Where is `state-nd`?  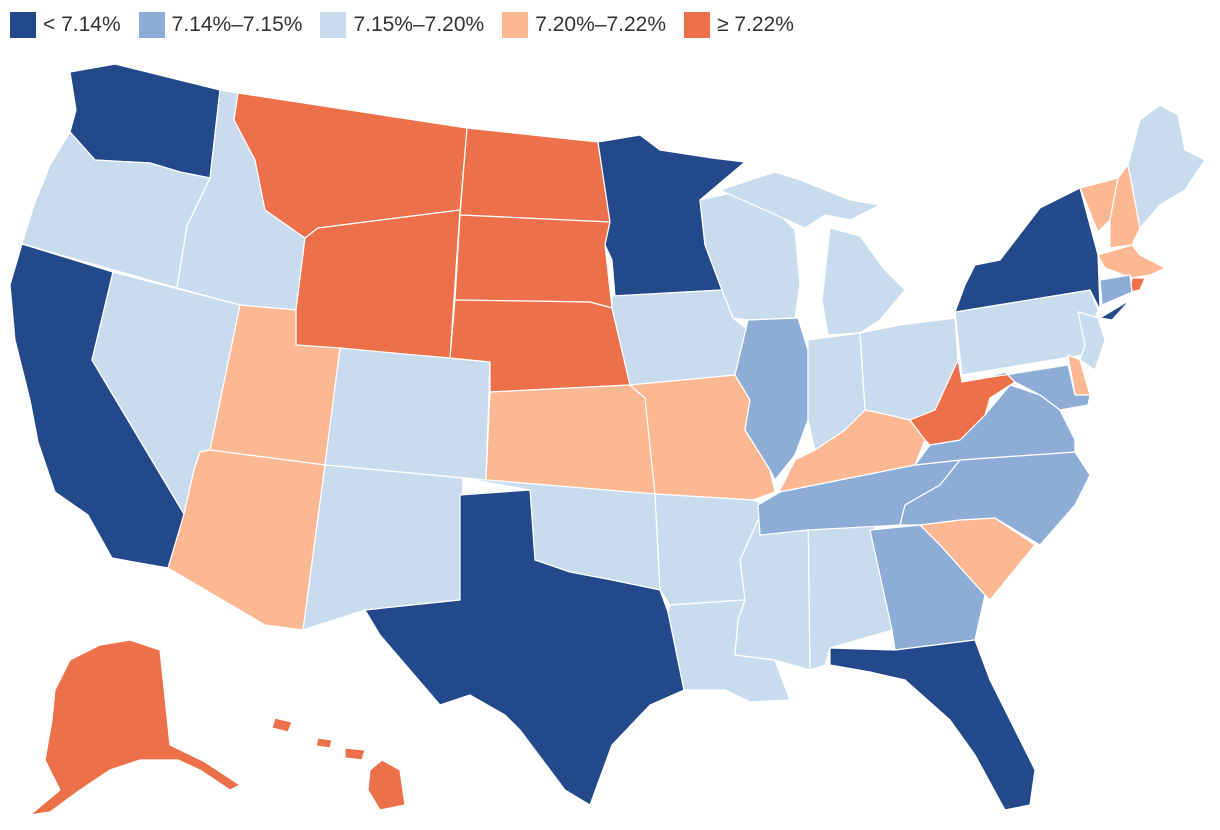
state-nd is located at coordinates (535, 175).